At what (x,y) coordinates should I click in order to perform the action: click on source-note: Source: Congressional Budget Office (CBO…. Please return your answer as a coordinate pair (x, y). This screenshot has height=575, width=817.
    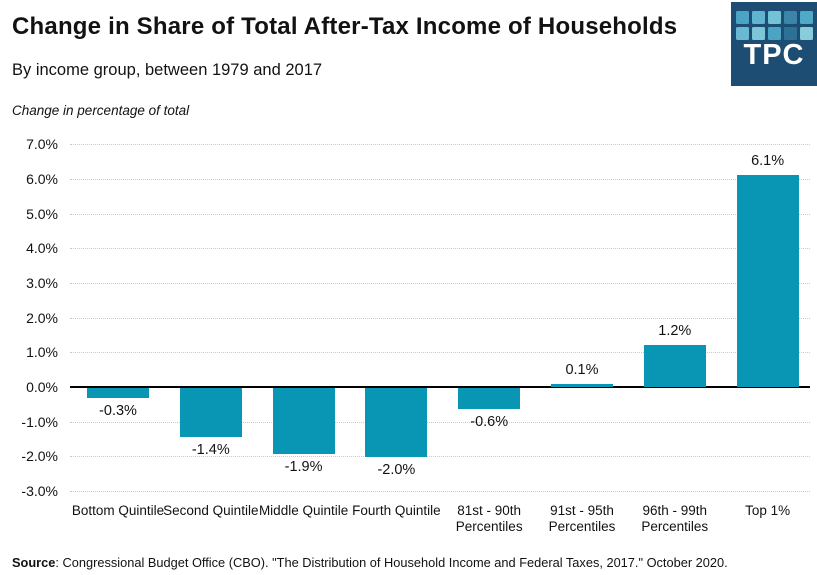
    Looking at the image, I should click on (370, 562).